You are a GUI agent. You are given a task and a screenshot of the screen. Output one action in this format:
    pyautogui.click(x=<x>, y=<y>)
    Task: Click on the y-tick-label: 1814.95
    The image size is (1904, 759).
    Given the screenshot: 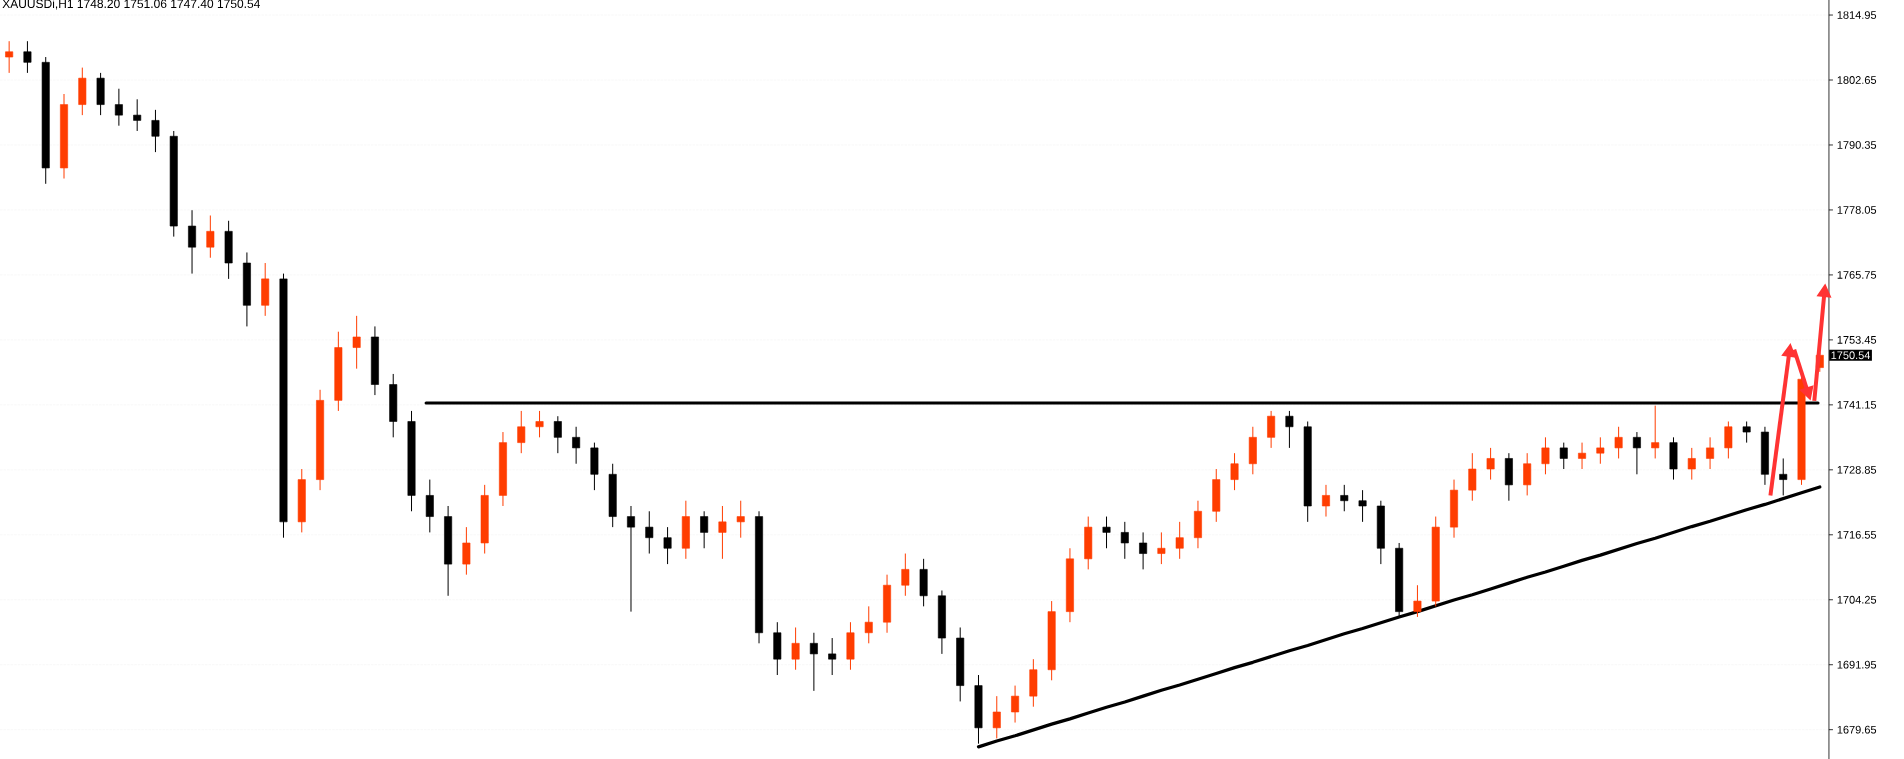 What is the action you would take?
    pyautogui.click(x=1857, y=15)
    